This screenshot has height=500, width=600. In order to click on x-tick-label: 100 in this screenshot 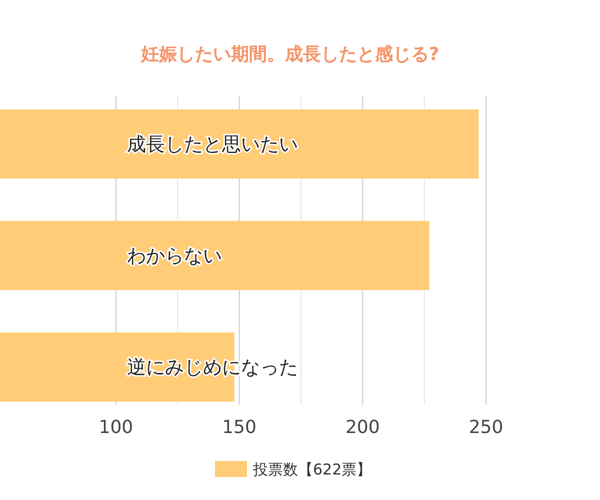, I will do `click(116, 427)`.